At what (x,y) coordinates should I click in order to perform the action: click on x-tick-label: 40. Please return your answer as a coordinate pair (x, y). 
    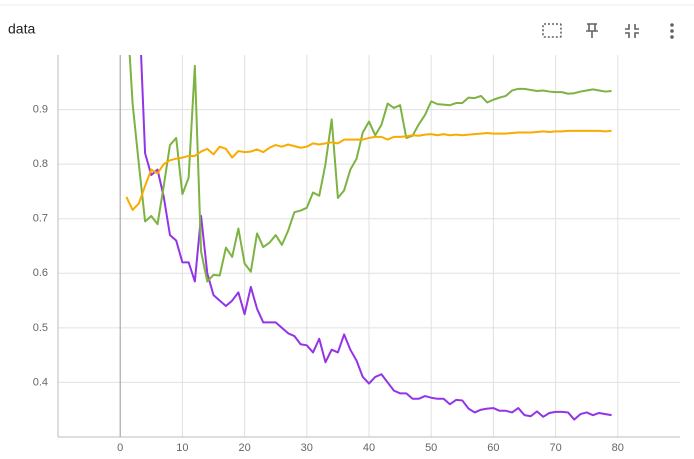
    Looking at the image, I should click on (369, 448).